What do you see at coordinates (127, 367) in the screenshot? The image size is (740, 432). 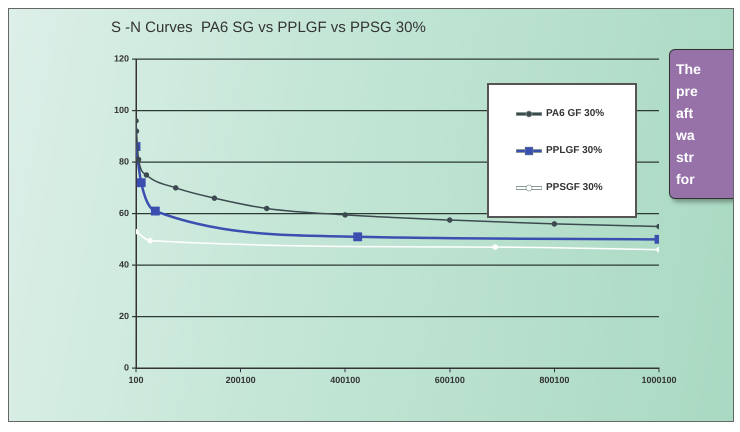 I see `y-tick-label: 0` at bounding box center [127, 367].